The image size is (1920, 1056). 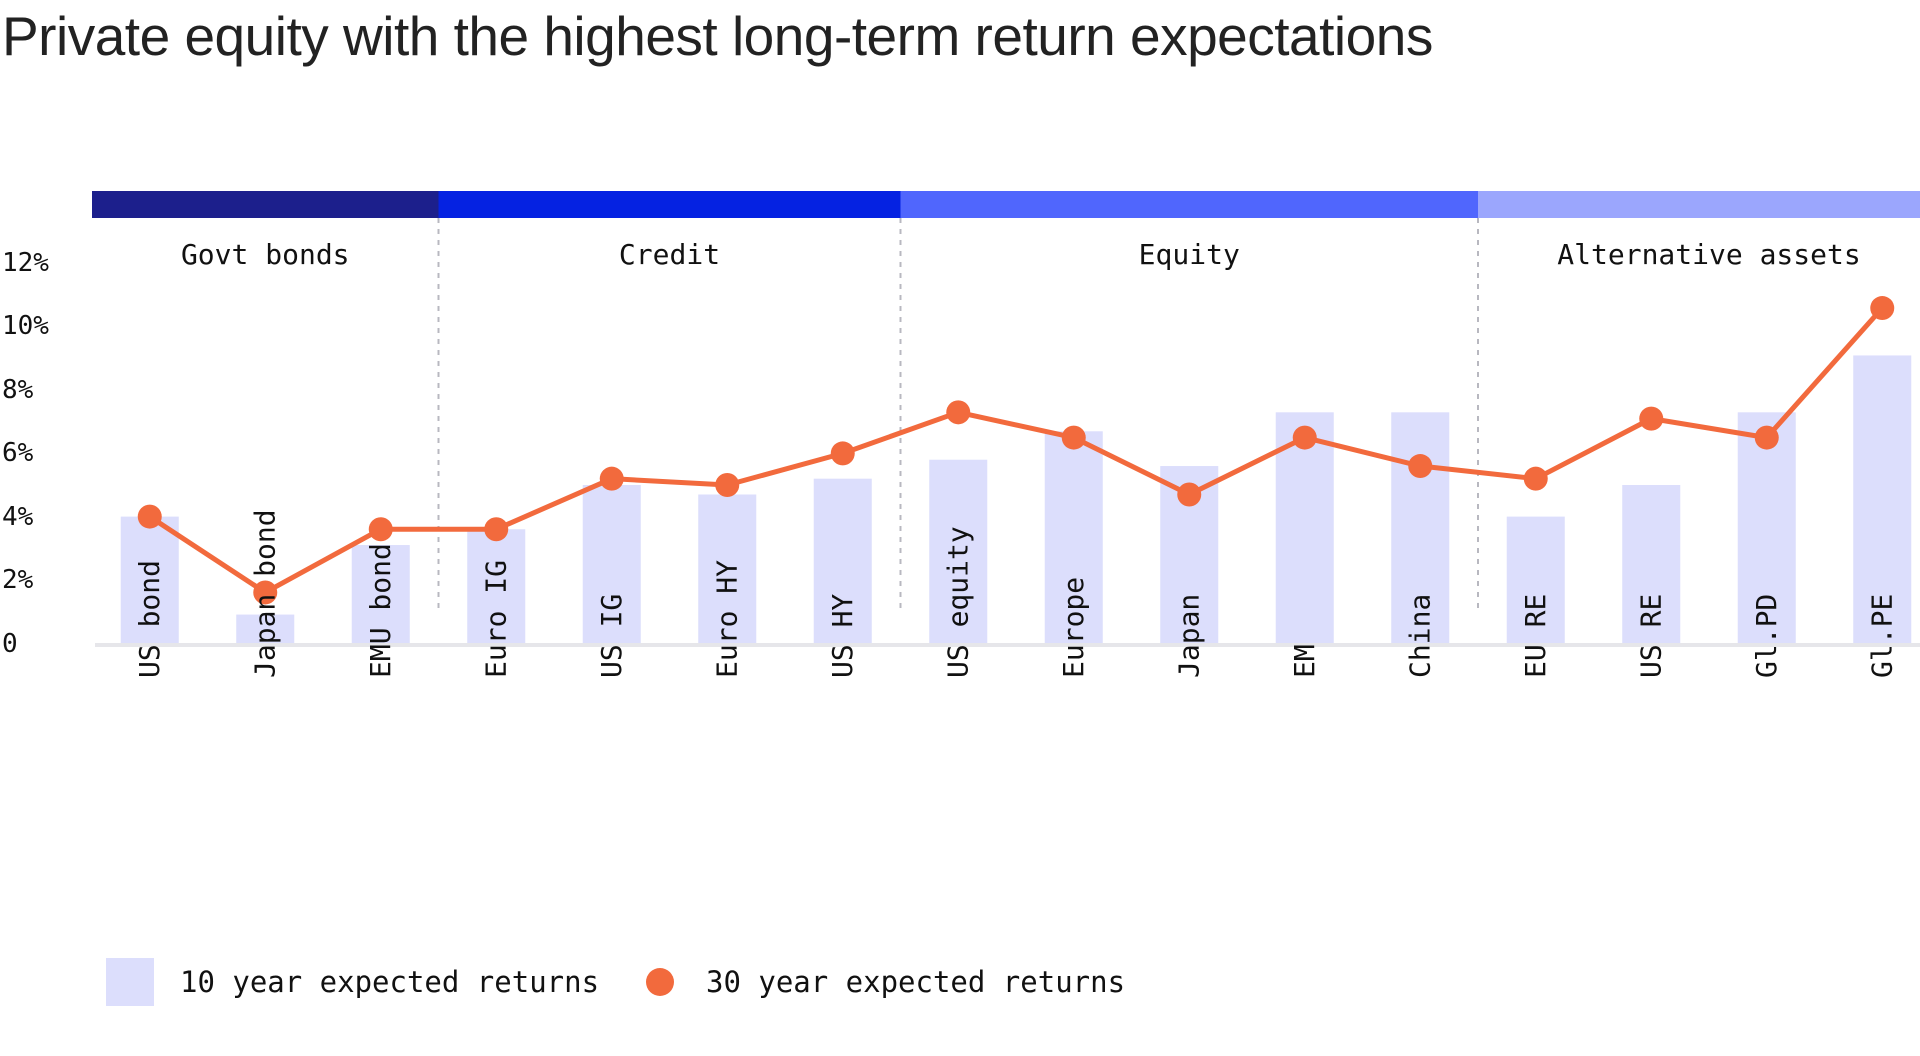 I want to click on bar-10y-europe, so click(x=1073, y=537).